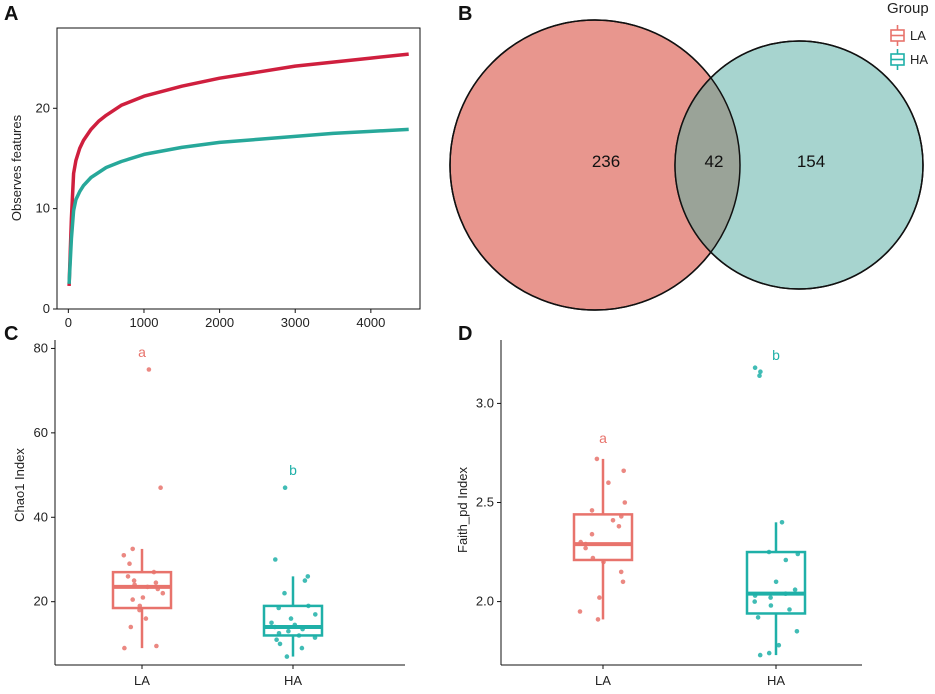  I want to click on panel-label-d: D, so click(465, 334).